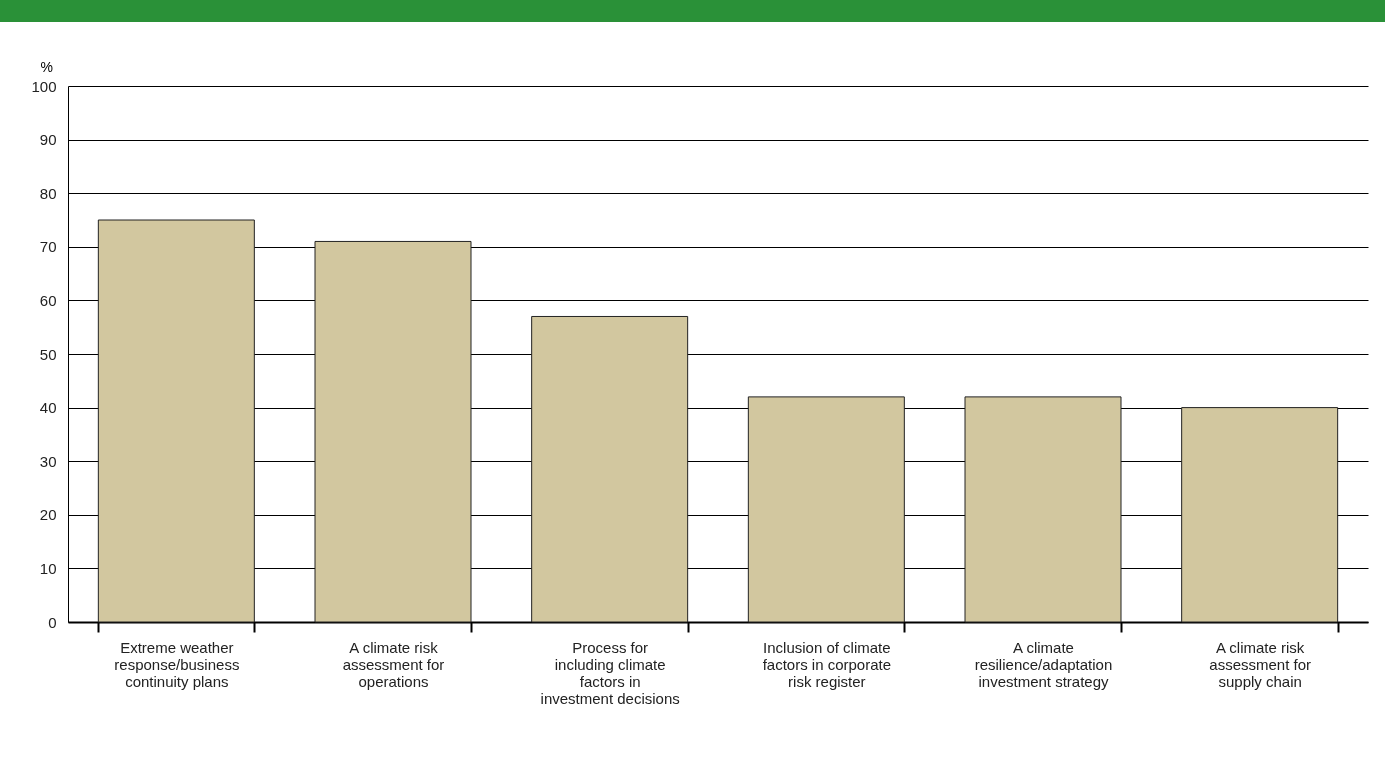 The image size is (1385, 772). Describe the element at coordinates (48, 408) in the screenshot. I see `y-tick-label: 40` at that location.